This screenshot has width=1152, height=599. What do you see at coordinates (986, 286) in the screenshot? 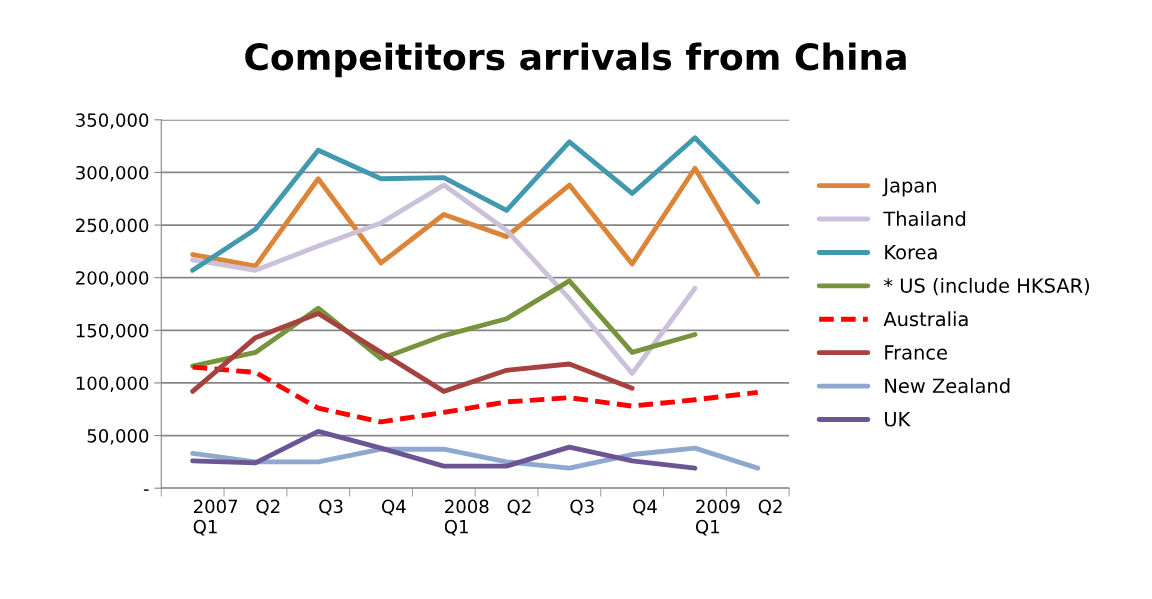
I see `legend-label: * US (include HKSAR)` at bounding box center [986, 286].